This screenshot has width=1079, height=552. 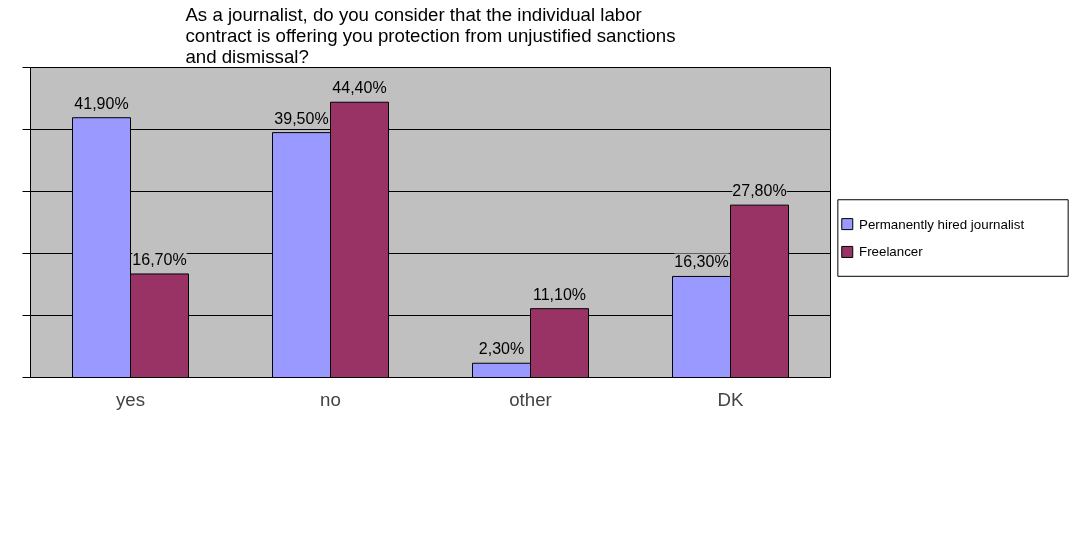 What do you see at coordinates (159, 259) in the screenshot?
I see `data-label: 16,70%` at bounding box center [159, 259].